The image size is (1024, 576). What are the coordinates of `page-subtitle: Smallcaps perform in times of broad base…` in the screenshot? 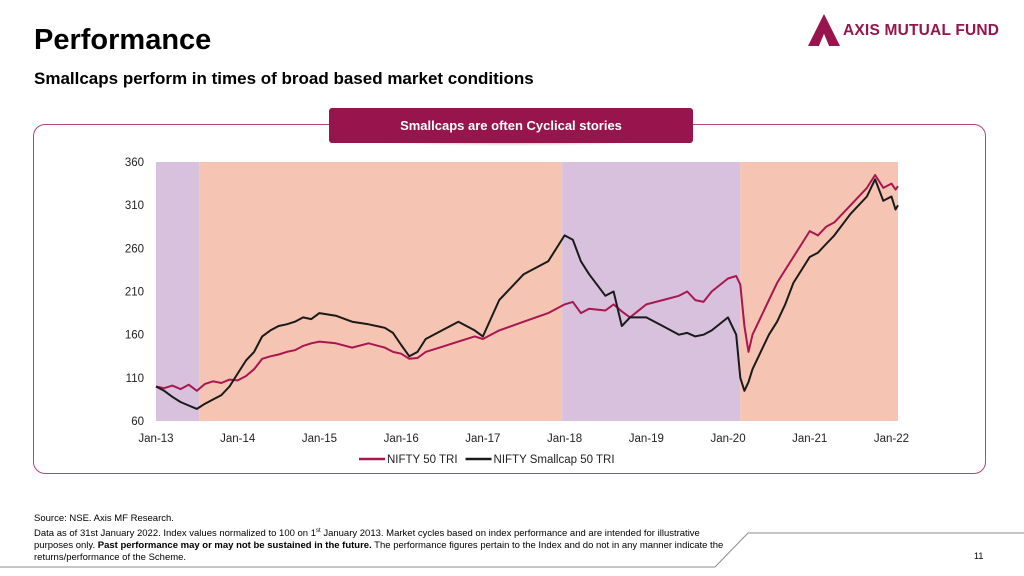 It's located at (284, 78).